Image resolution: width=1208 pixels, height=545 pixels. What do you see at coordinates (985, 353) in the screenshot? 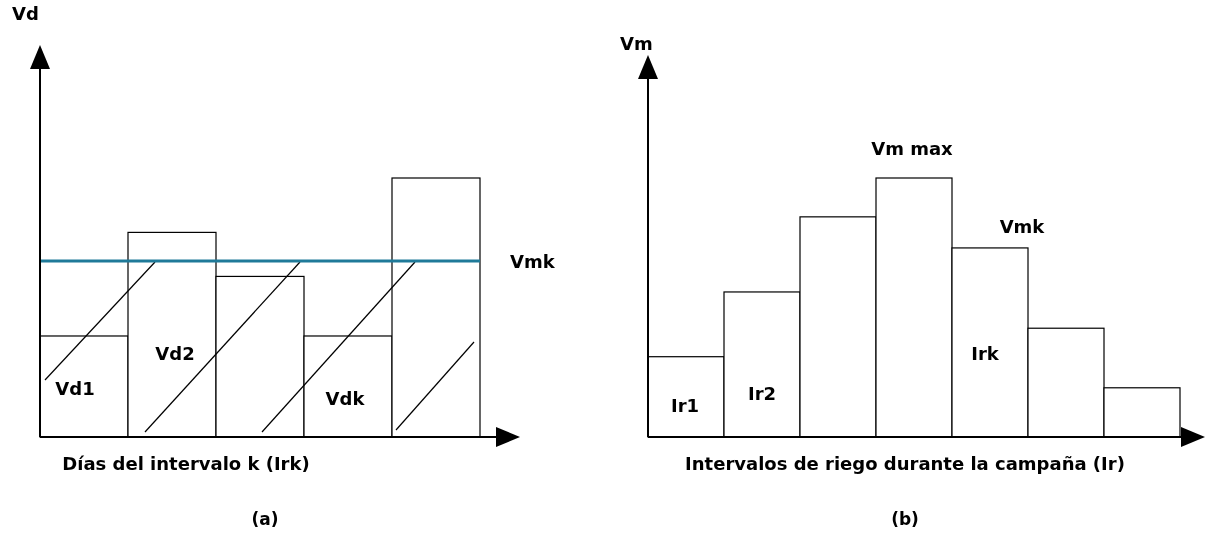
I see `annotation: Irk` at bounding box center [985, 353].